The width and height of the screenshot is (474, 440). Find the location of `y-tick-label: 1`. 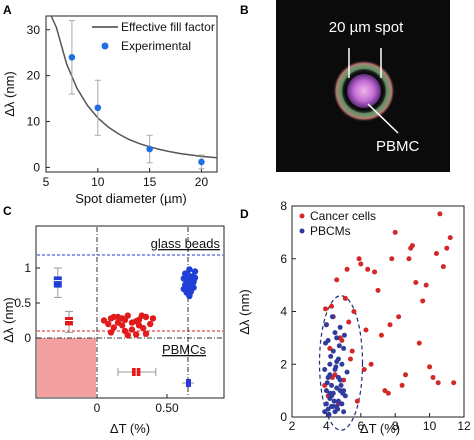

y-tick-label: 1 is located at coordinates (27, 268).